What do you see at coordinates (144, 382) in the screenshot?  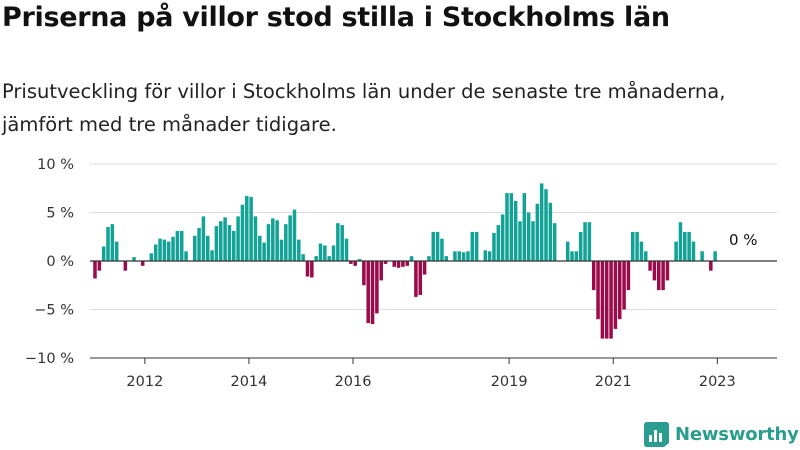 I see `x-tick-label: 2012` at bounding box center [144, 382].